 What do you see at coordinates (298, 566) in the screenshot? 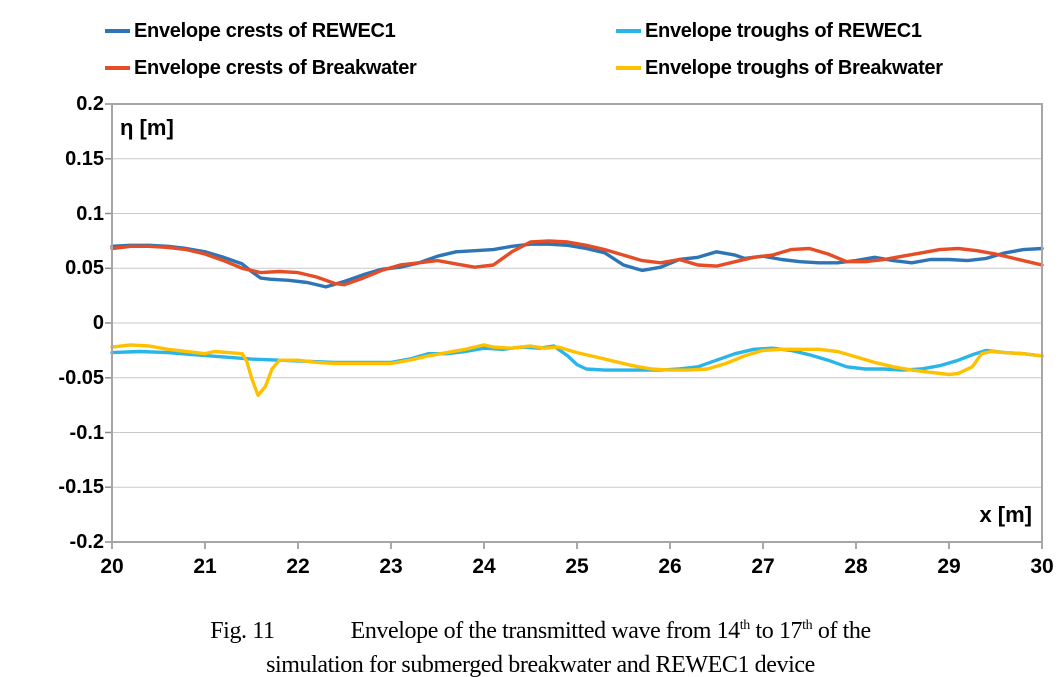
I see `x-tick-label: 22` at bounding box center [298, 566].